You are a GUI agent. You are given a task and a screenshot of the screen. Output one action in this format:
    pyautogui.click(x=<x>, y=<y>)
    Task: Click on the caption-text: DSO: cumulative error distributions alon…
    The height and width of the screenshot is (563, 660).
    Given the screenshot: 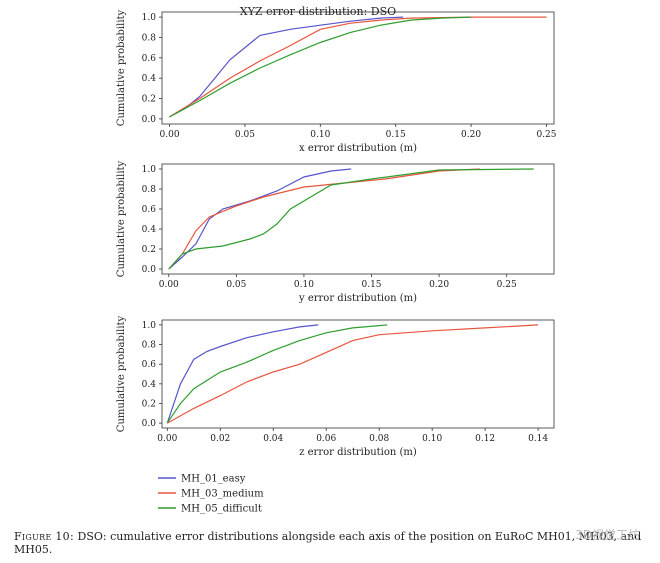 What is the action you would take?
    pyautogui.click(x=328, y=543)
    